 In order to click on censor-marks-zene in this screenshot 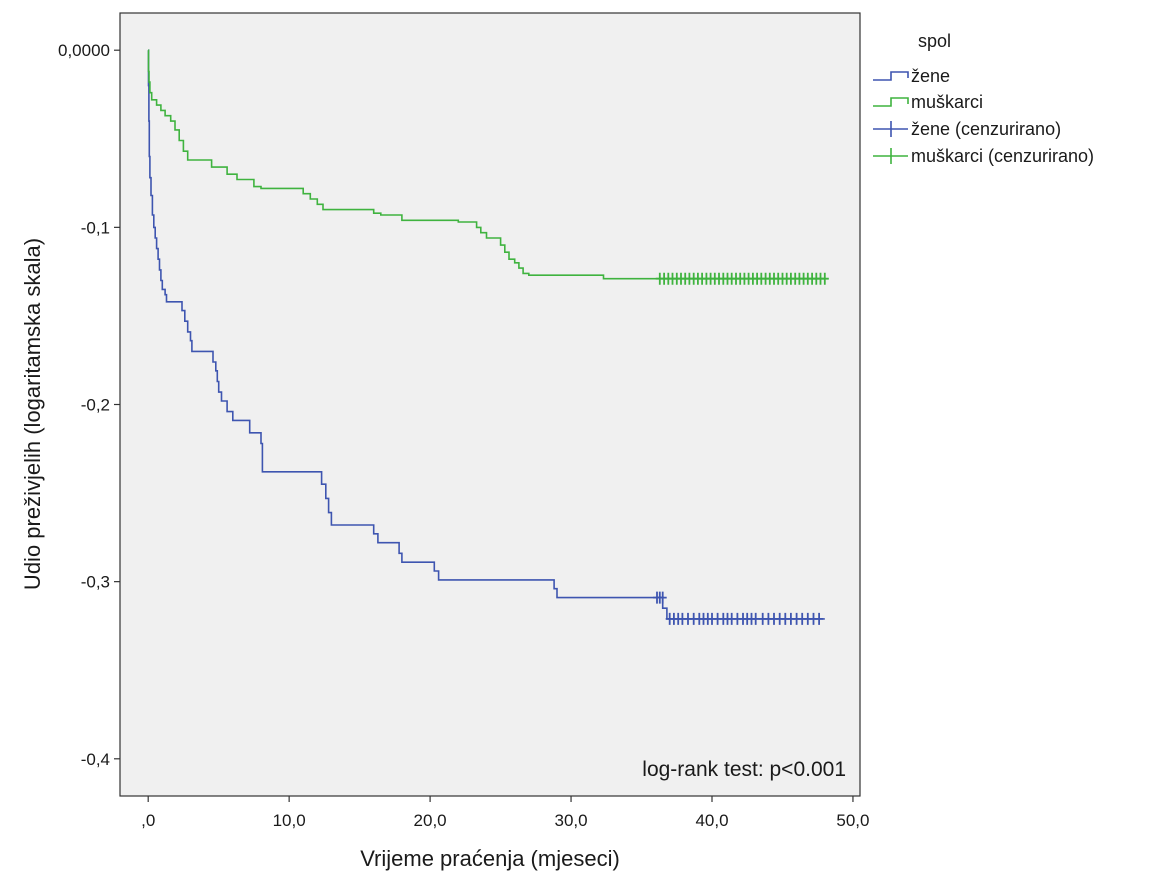, I will do `click(738, 608)`.